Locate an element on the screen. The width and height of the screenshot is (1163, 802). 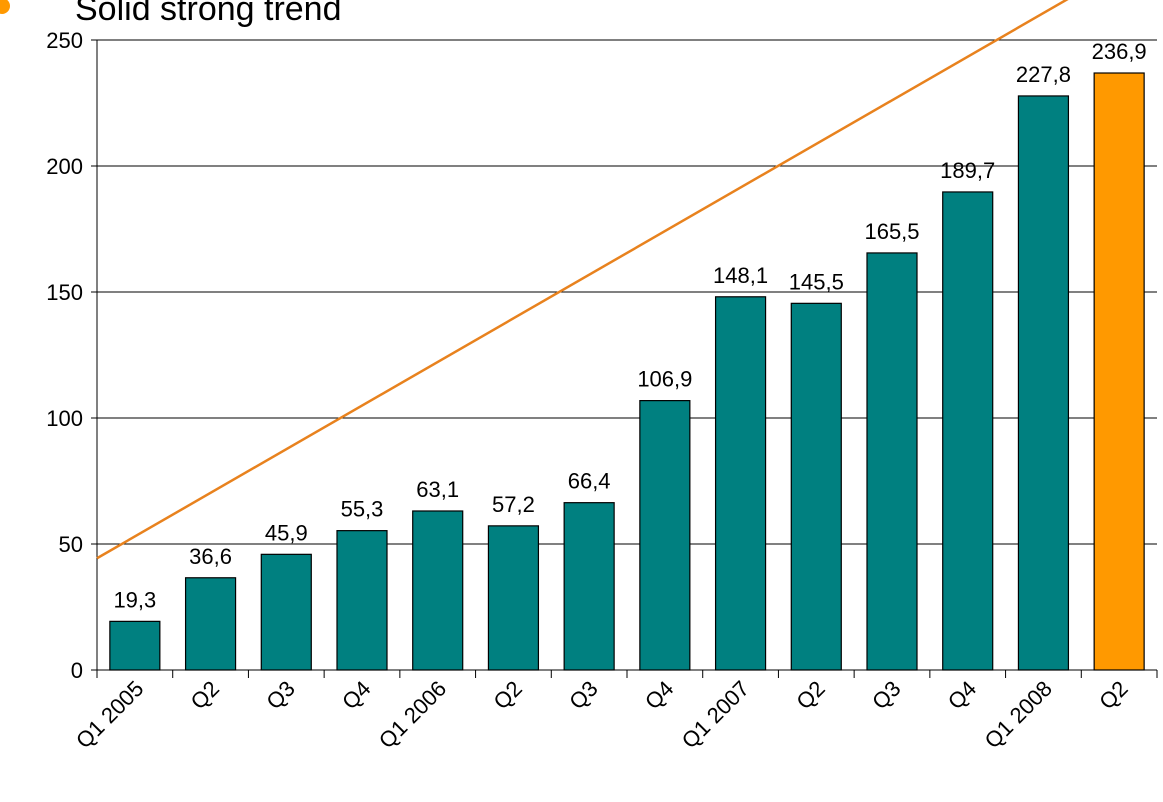
y-tick-label: 100 is located at coordinates (64, 418).